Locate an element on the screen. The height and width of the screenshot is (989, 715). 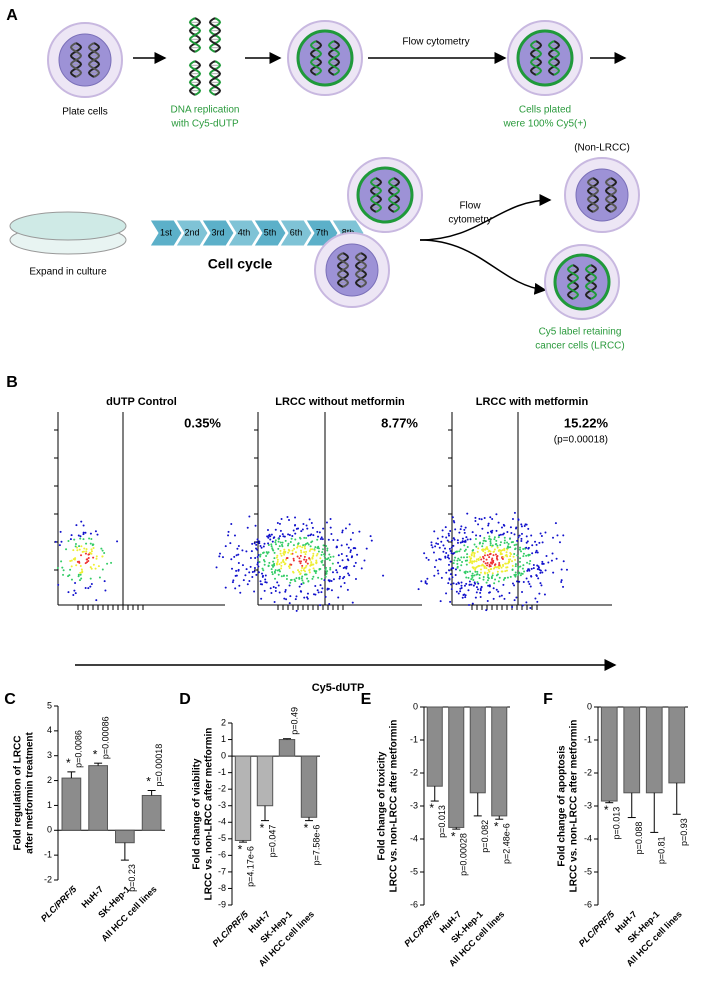
y-axis-label: after metformin treatment is located at coordinates (30, 792).